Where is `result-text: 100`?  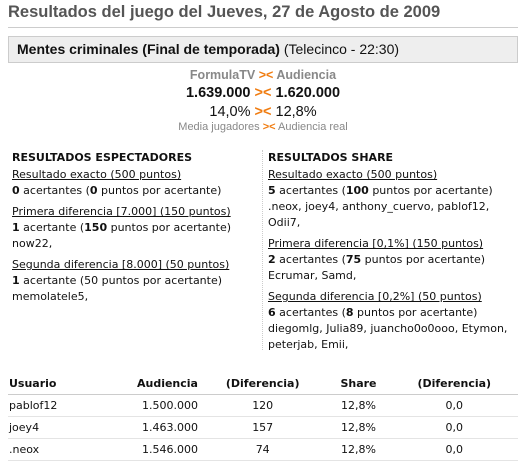 result-text: 100 is located at coordinates (357, 190).